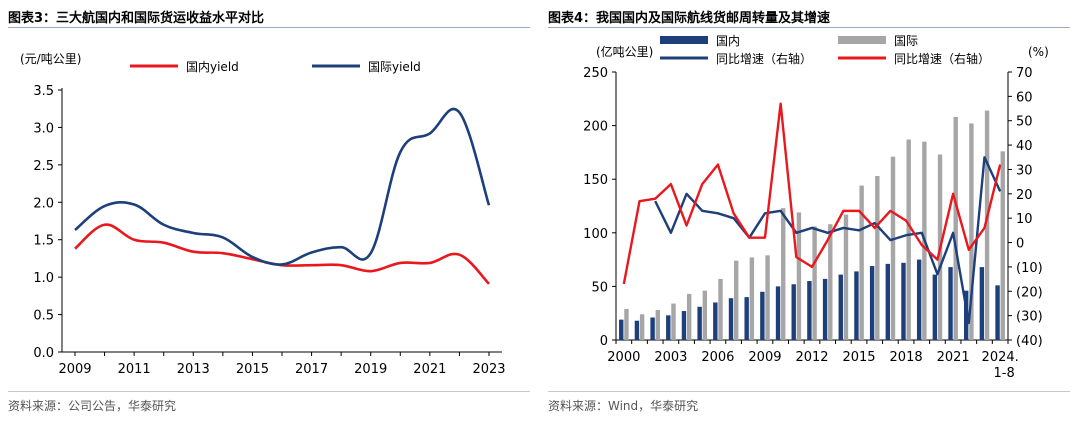 This screenshot has height=423, width=1080. Describe the element at coordinates (684, 40) in the screenshot. I see `right-legend-swatch-domestic-bar` at that location.